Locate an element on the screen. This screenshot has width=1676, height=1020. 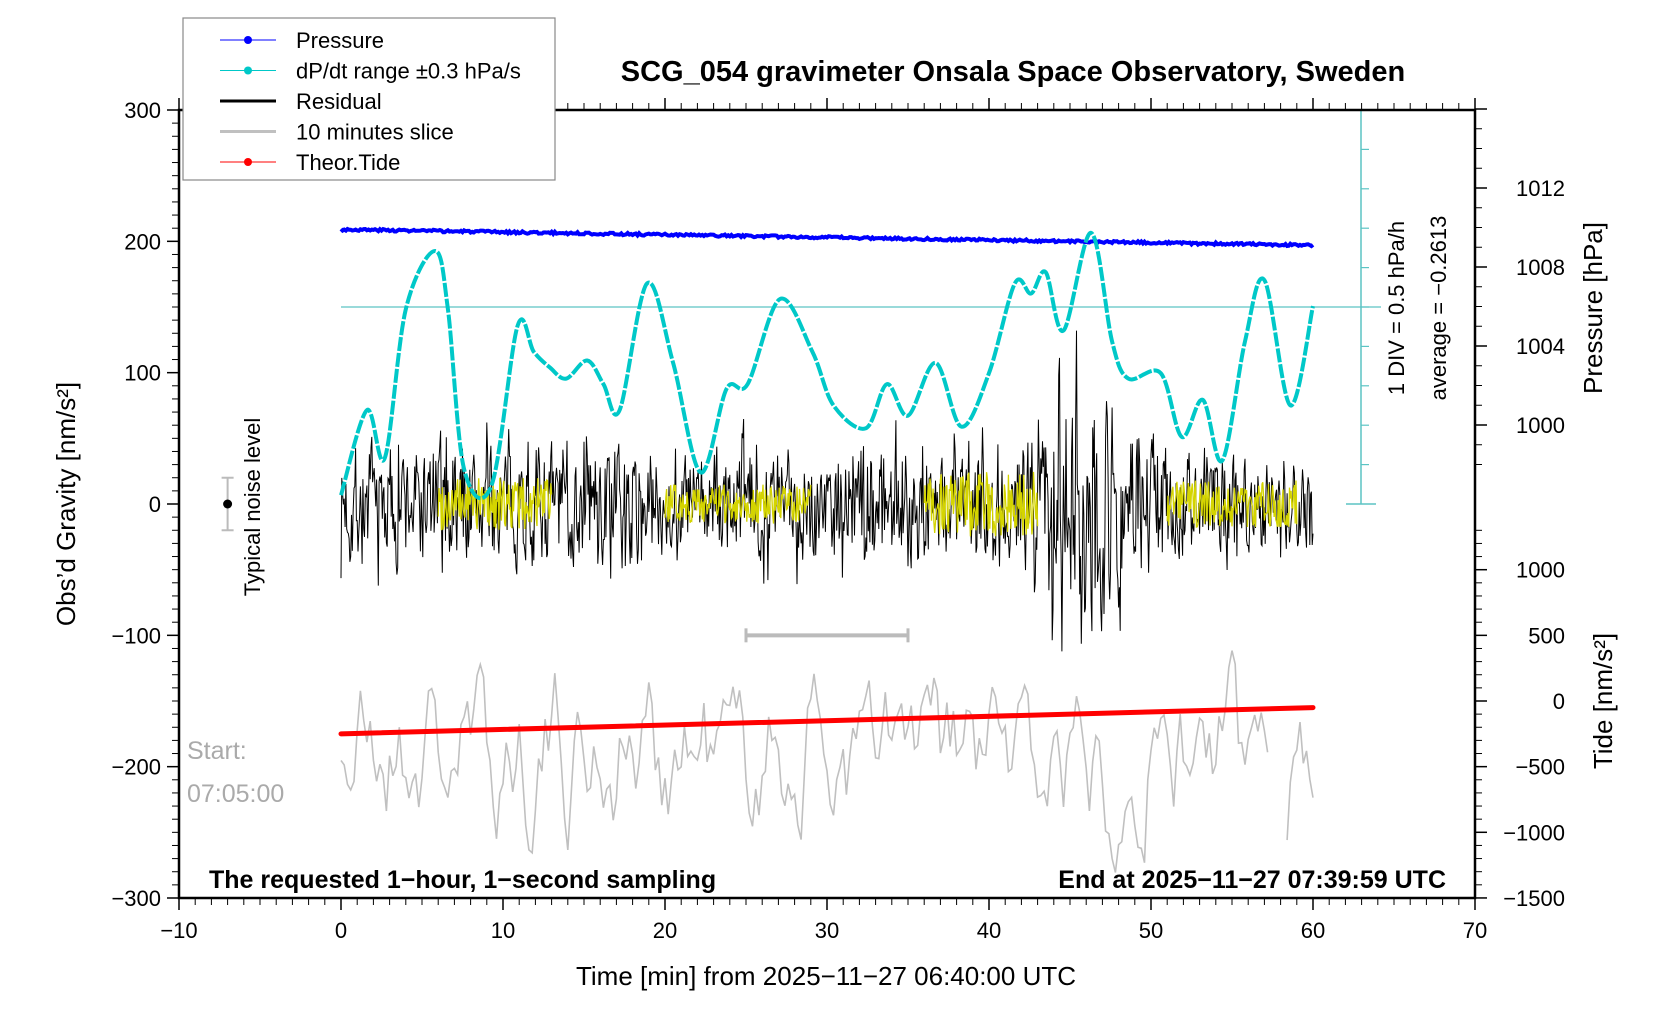
tide-line is located at coordinates (827, 721).